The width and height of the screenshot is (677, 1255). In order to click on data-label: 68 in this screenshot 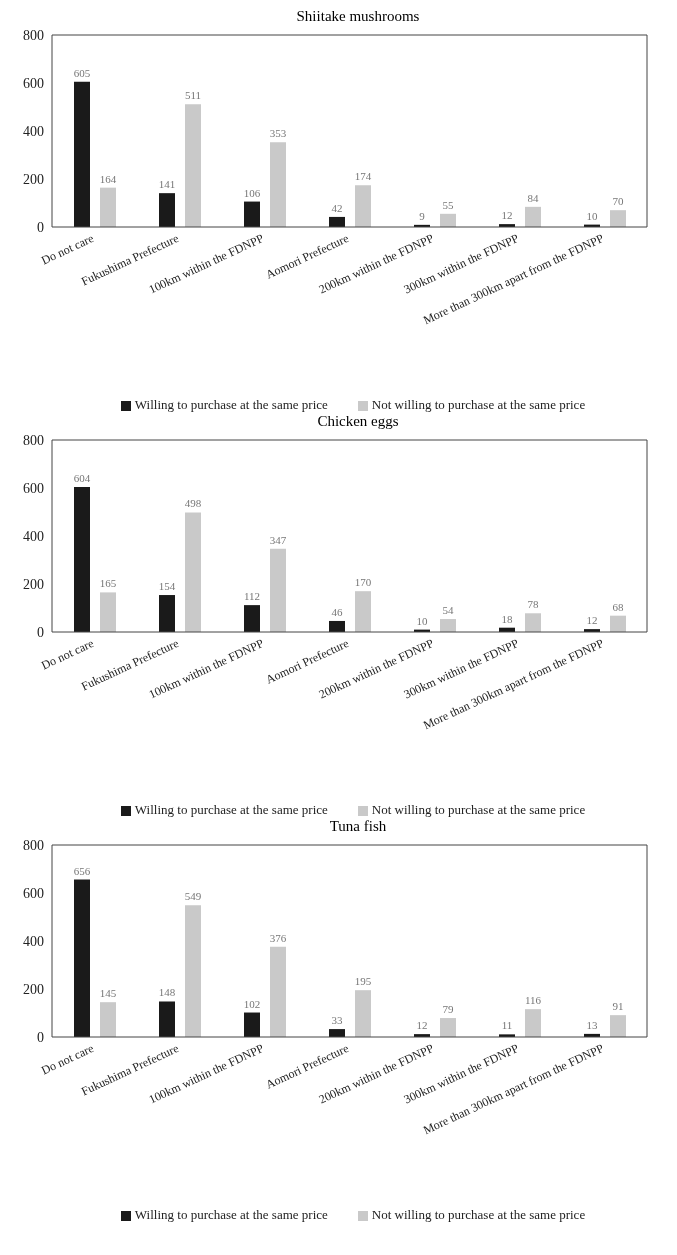, I will do `click(618, 606)`.